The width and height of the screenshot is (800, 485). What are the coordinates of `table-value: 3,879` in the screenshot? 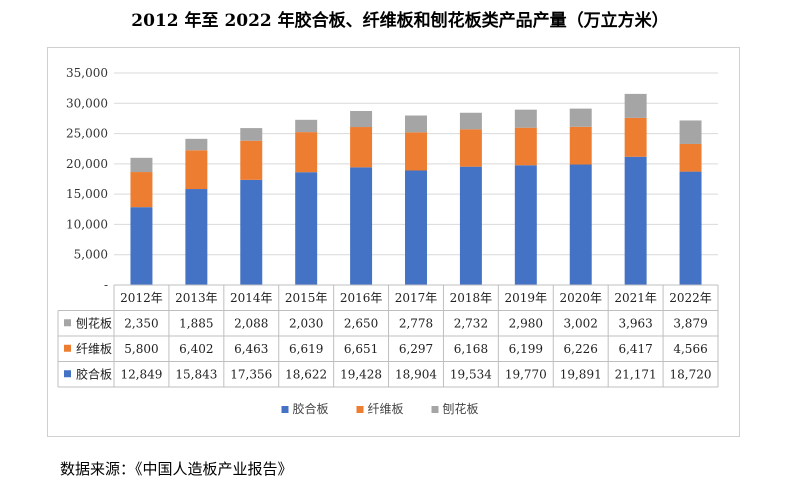 It's located at (690, 323).